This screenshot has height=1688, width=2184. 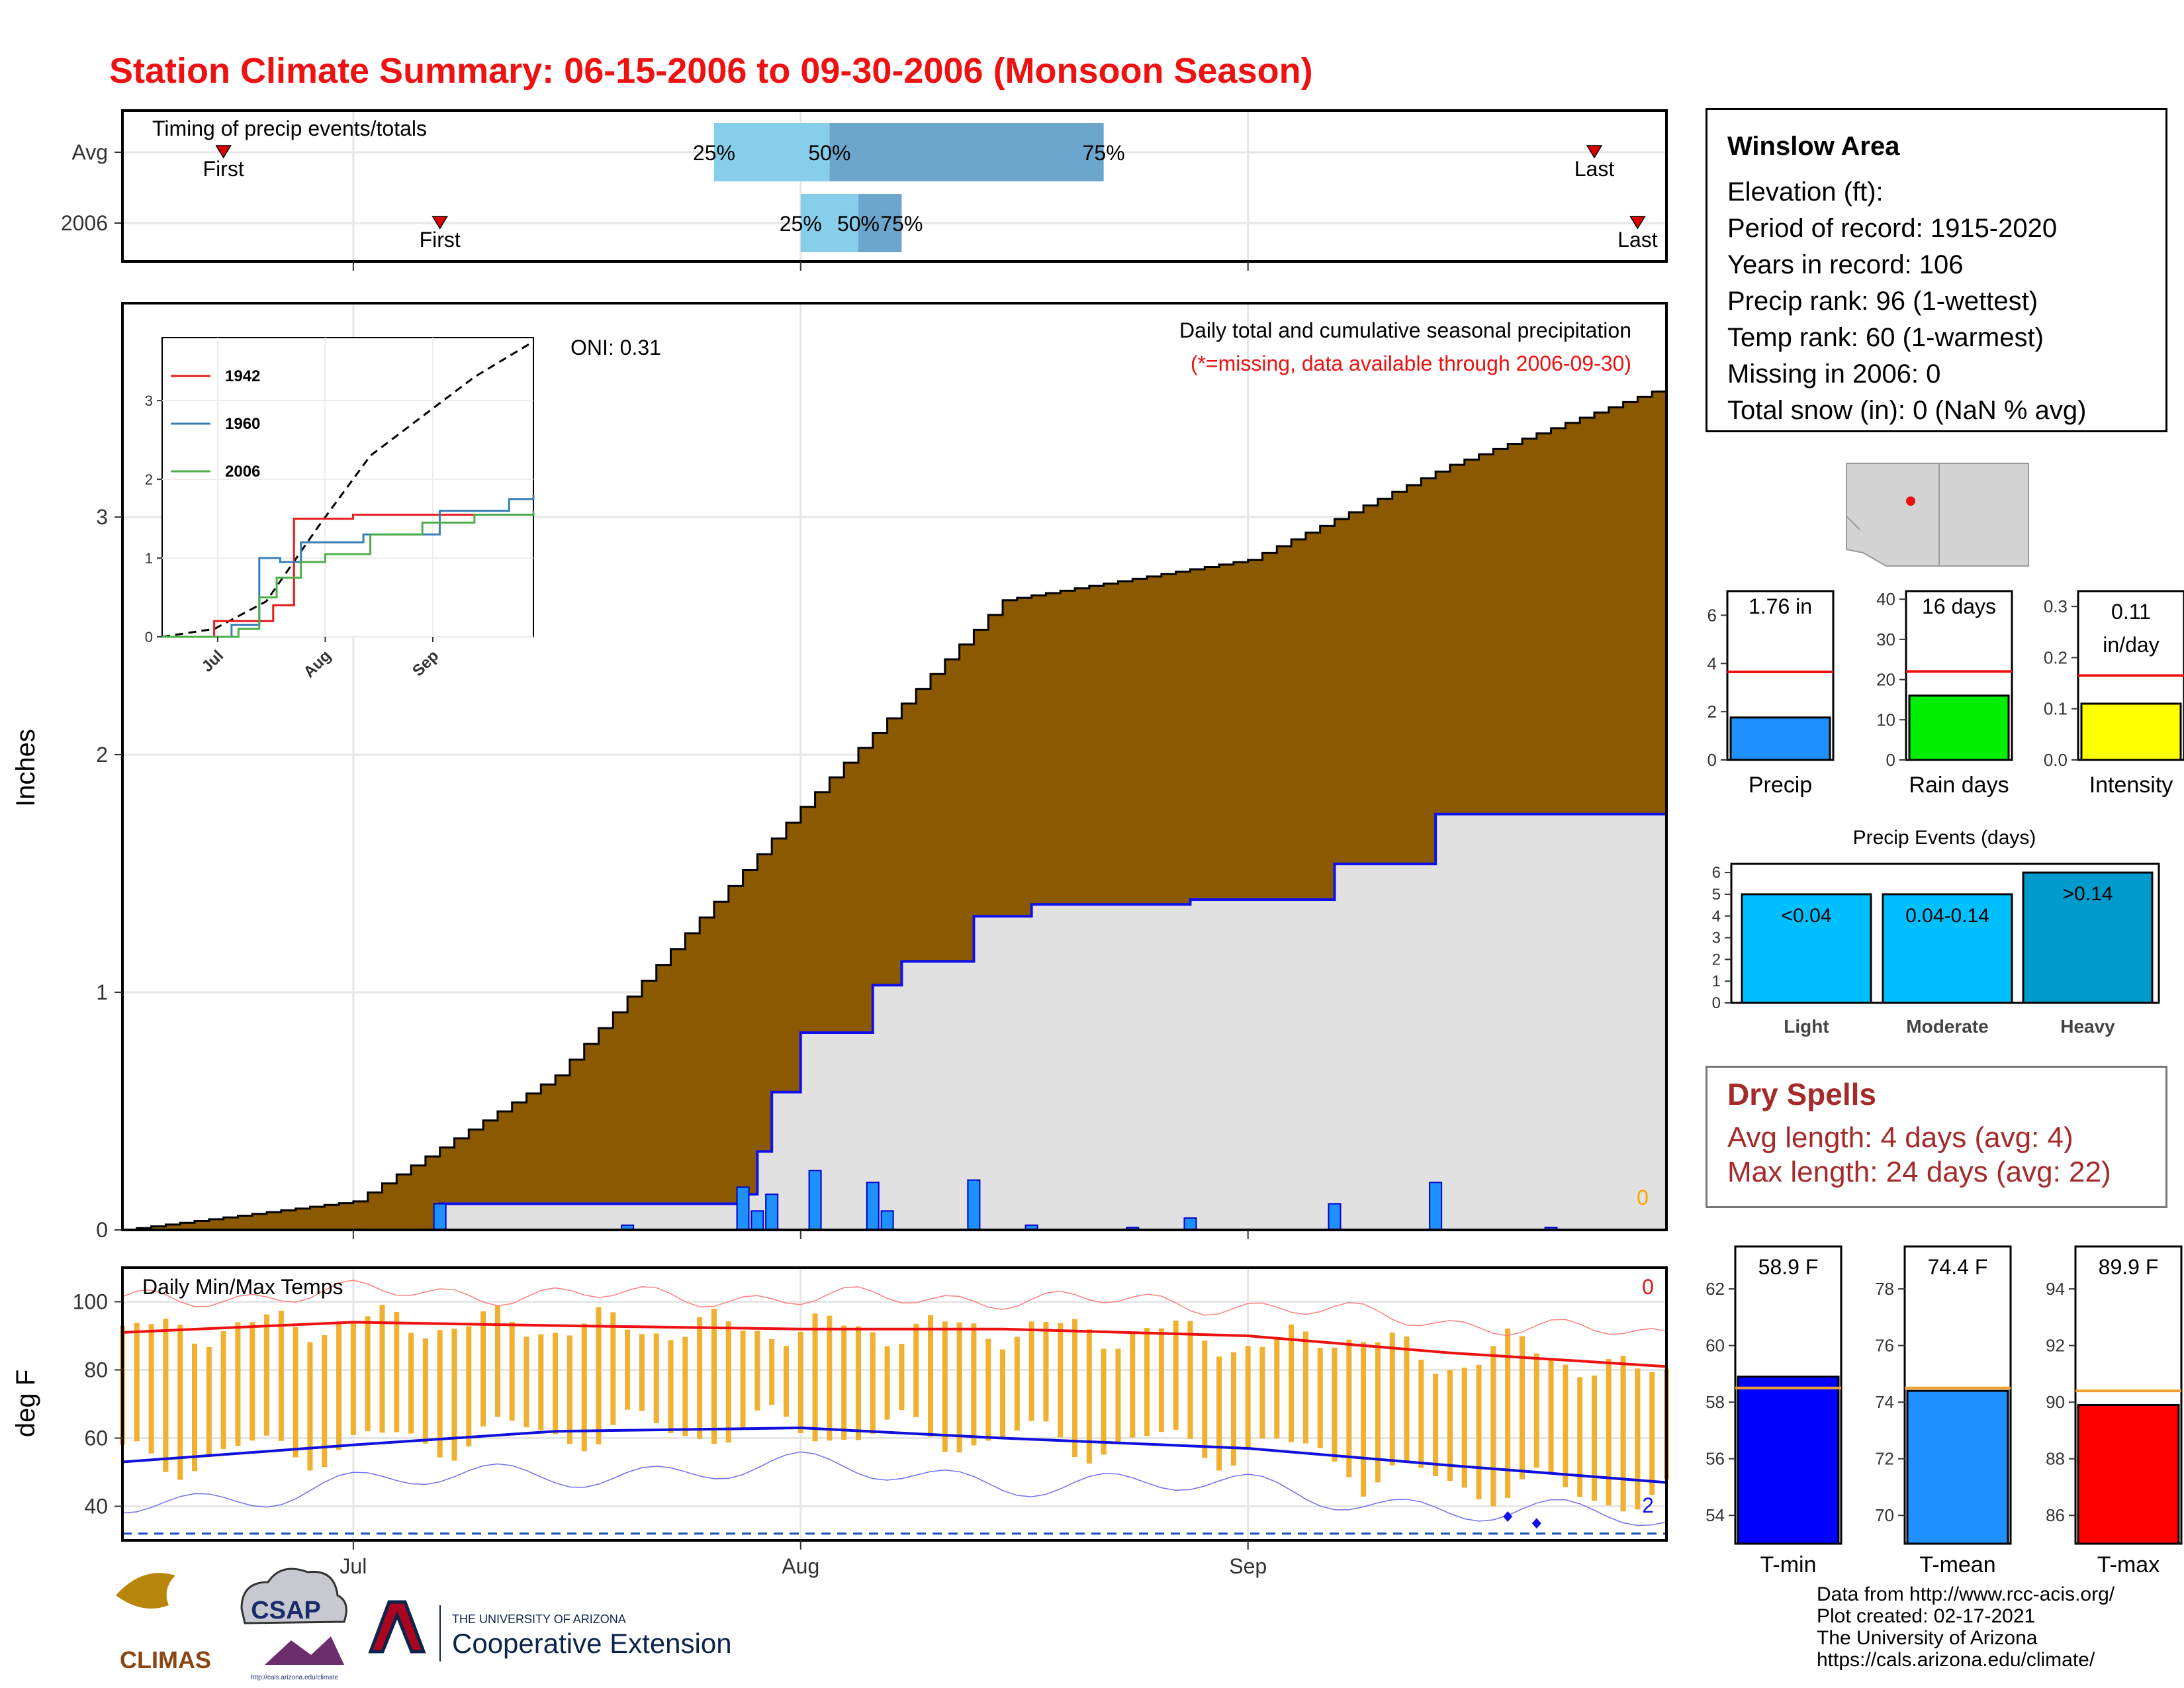 I want to click on inset-y-tick-label: 0, so click(x=149, y=637).